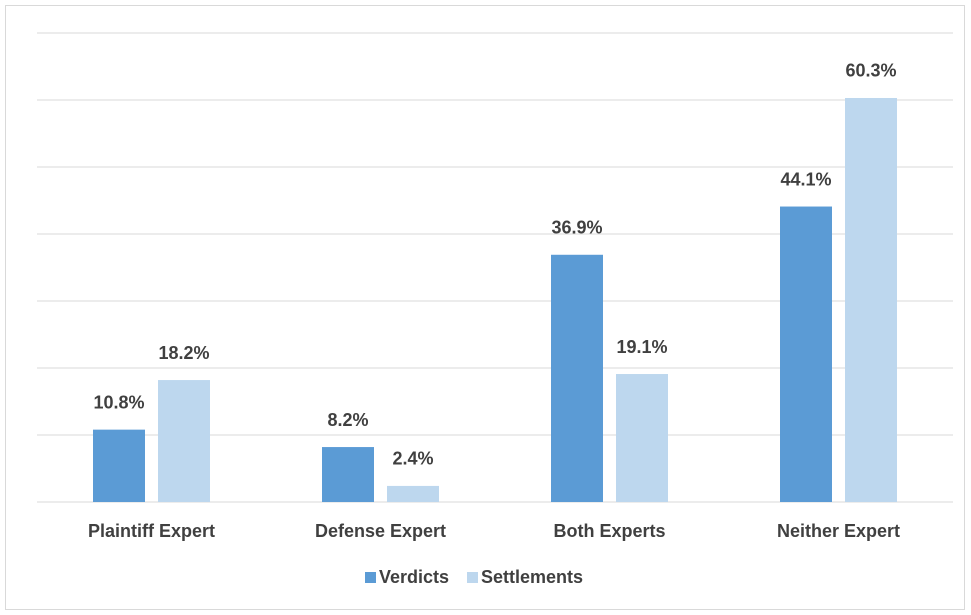  What do you see at coordinates (576, 228) in the screenshot?
I see `data-label: 36.9%` at bounding box center [576, 228].